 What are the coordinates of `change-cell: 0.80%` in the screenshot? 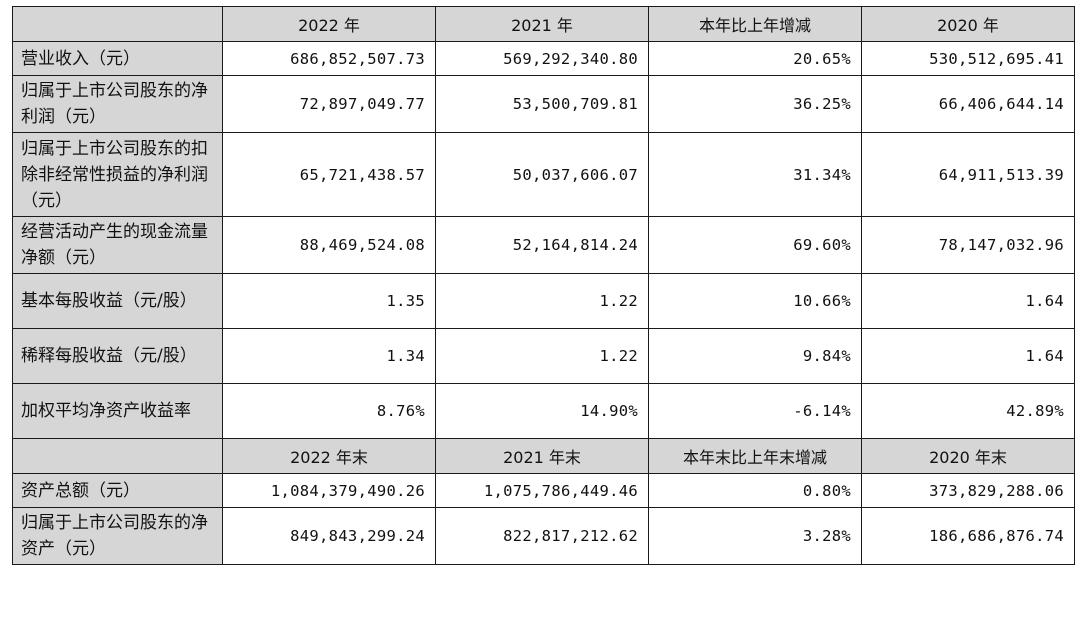 It's located at (755, 490).